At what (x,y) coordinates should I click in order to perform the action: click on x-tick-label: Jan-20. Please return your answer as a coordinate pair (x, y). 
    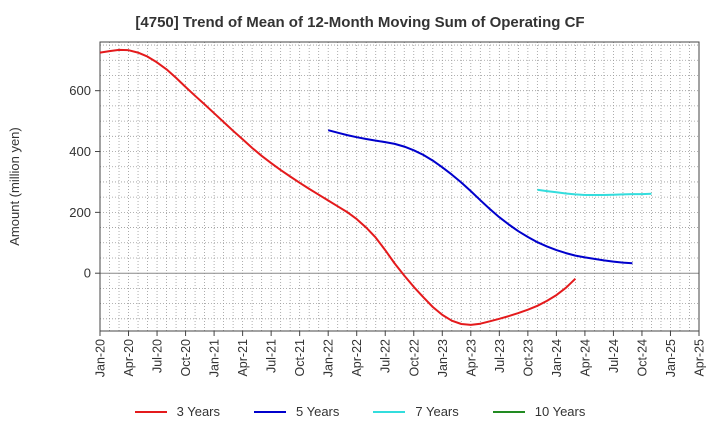
    Looking at the image, I should click on (101, 358).